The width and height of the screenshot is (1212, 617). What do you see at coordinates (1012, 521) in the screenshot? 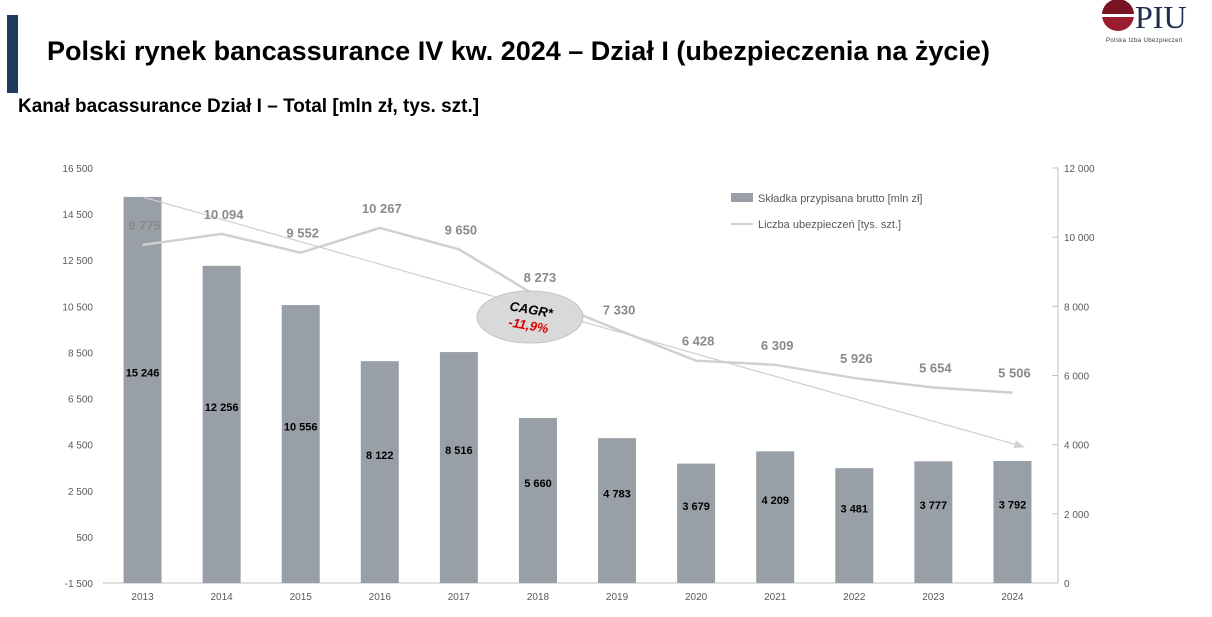
I see `bar-2024` at bounding box center [1012, 521].